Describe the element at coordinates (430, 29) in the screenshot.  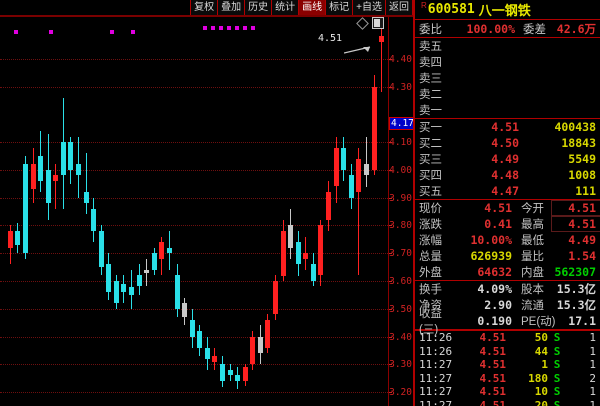
I see `wei-bi-label: 委比` at that location.